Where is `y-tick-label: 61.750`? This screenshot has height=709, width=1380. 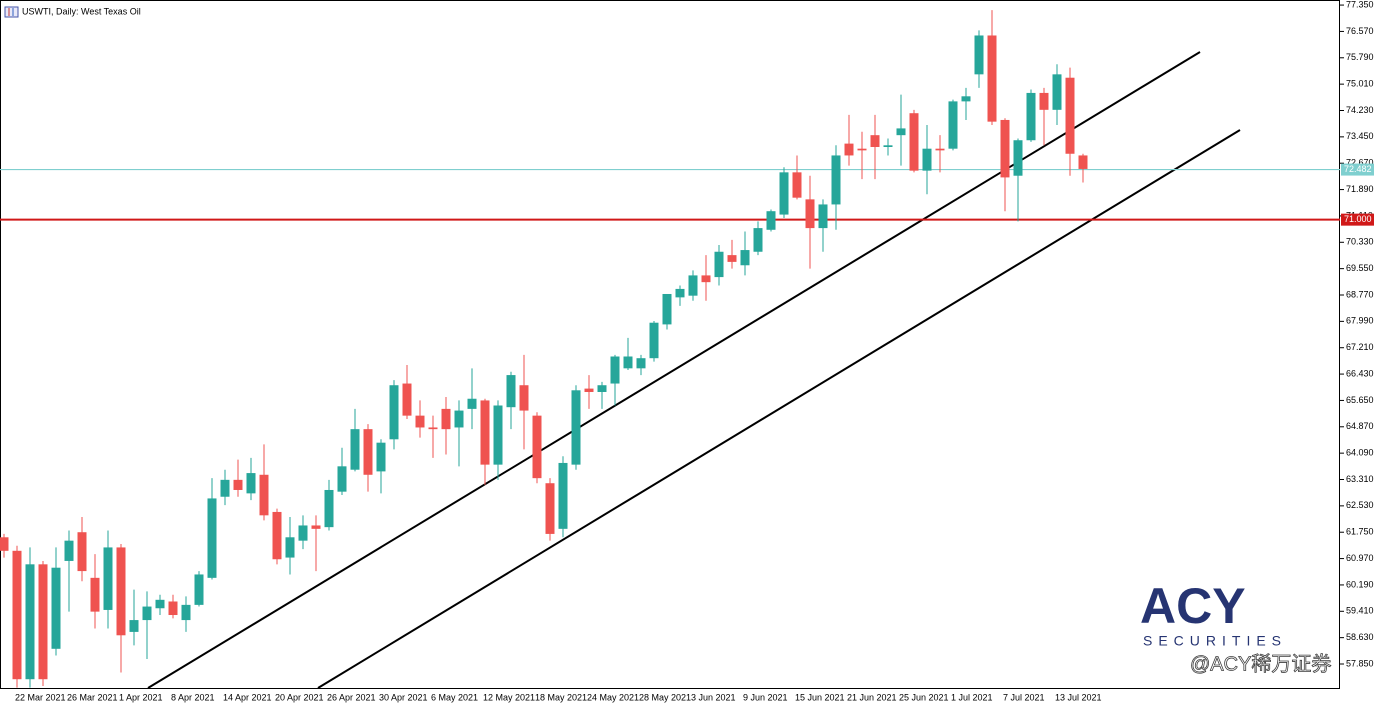
y-tick-label: 61.750 is located at coordinates (1360, 532).